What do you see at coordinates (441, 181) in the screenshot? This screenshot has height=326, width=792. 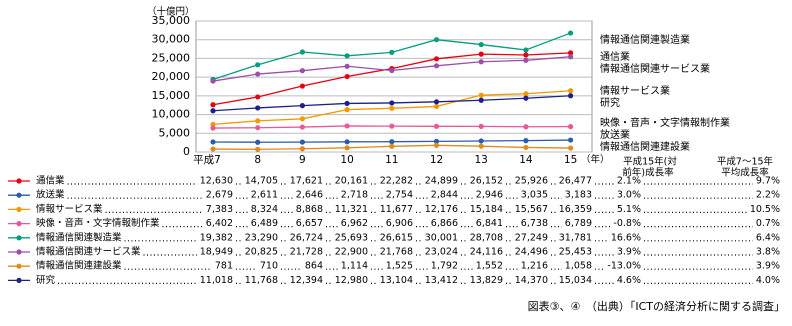 I see `table-cell: 24,899` at bounding box center [441, 181].